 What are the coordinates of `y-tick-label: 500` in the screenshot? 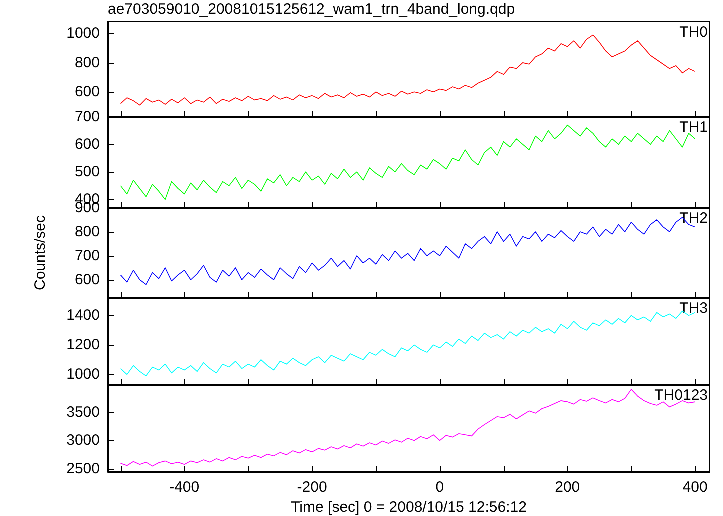 It's located at (87, 172).